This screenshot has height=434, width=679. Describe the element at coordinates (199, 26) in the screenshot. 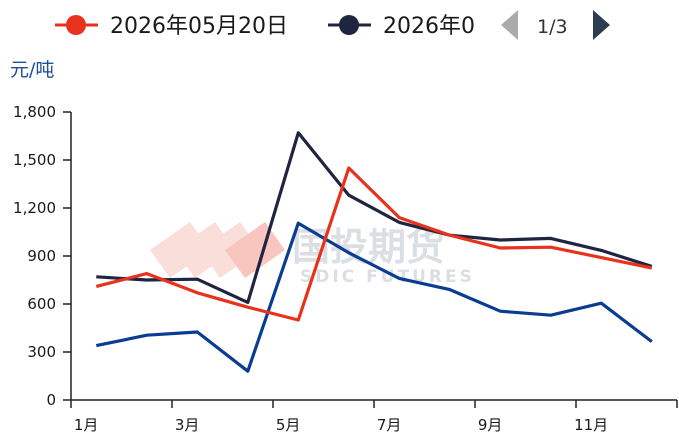

I see `legend-label-1: 2026年05月20日` at that location.